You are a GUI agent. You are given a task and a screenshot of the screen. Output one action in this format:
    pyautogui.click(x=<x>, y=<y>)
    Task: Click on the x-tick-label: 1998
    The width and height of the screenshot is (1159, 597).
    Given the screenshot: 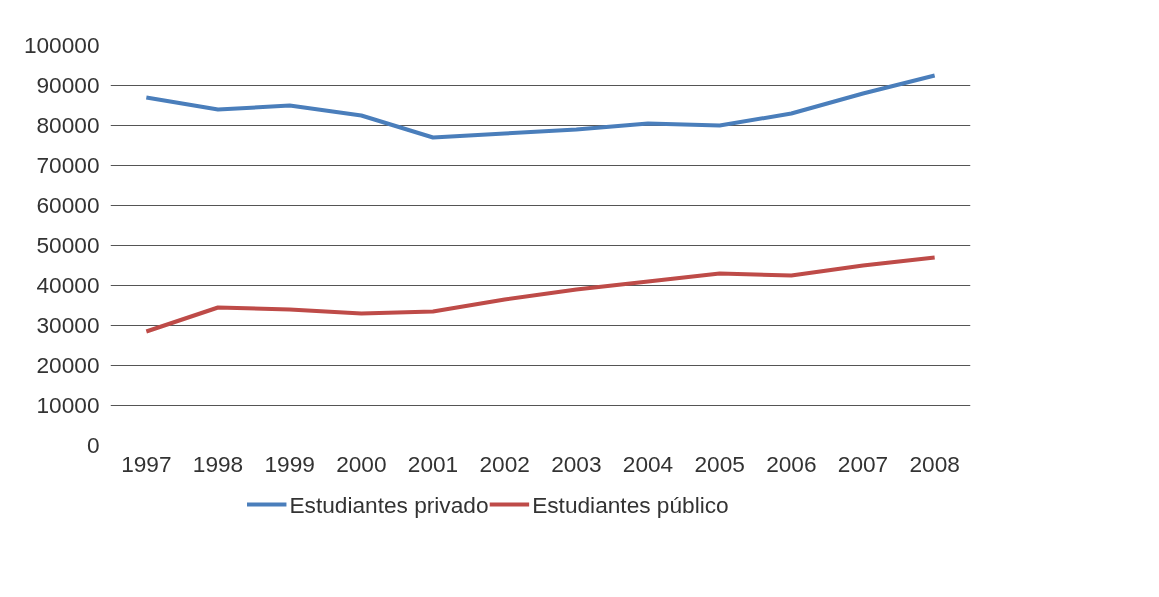 What is the action you would take?
    pyautogui.click(x=218, y=463)
    